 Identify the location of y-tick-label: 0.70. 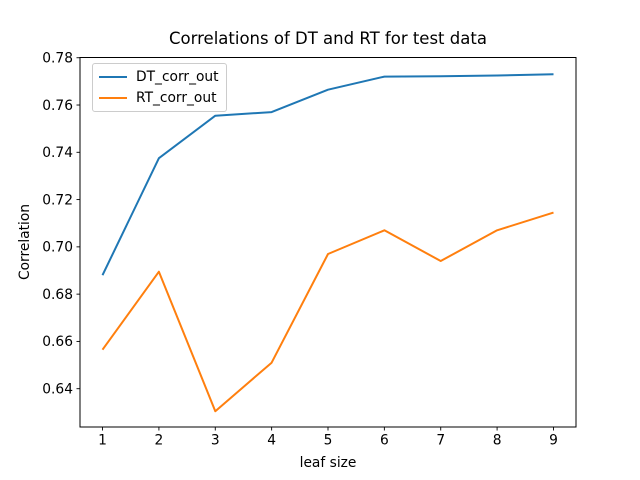
(57, 248).